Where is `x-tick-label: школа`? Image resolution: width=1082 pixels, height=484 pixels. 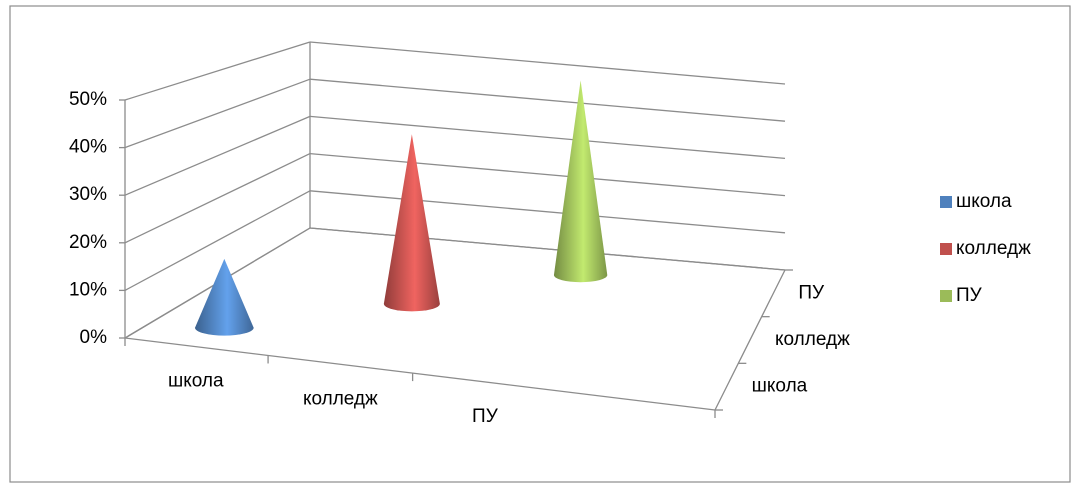 x-tick-label: школа is located at coordinates (196, 381).